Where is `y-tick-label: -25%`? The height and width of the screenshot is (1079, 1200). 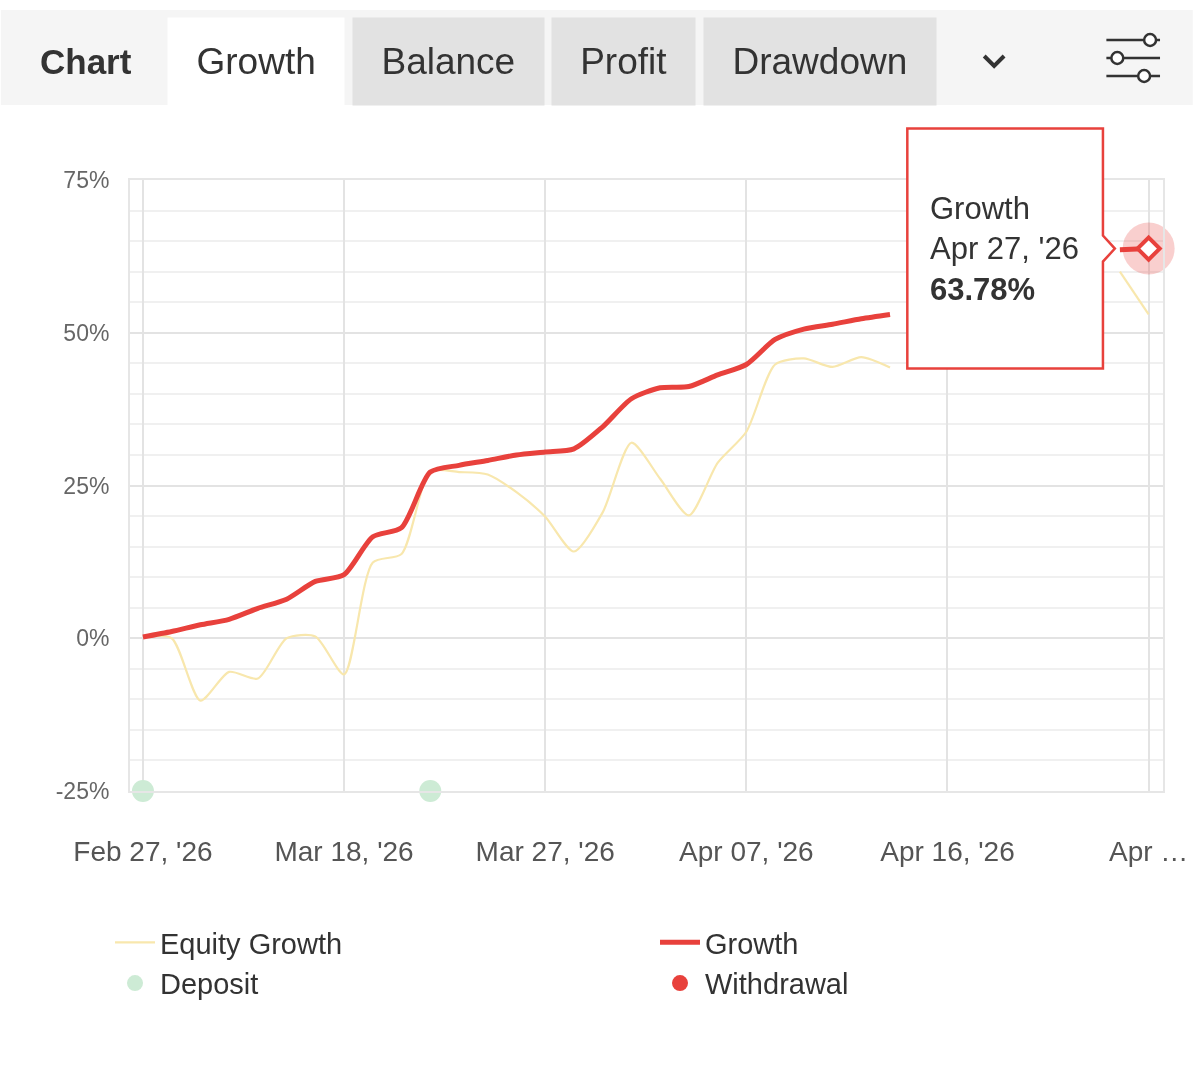 y-tick-label: -25% is located at coordinates (82, 791).